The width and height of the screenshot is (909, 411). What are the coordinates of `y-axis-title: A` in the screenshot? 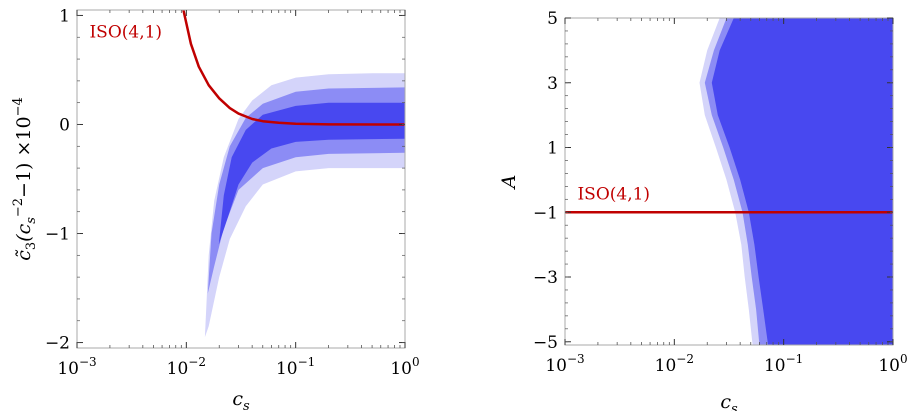 It's located at (509, 183).